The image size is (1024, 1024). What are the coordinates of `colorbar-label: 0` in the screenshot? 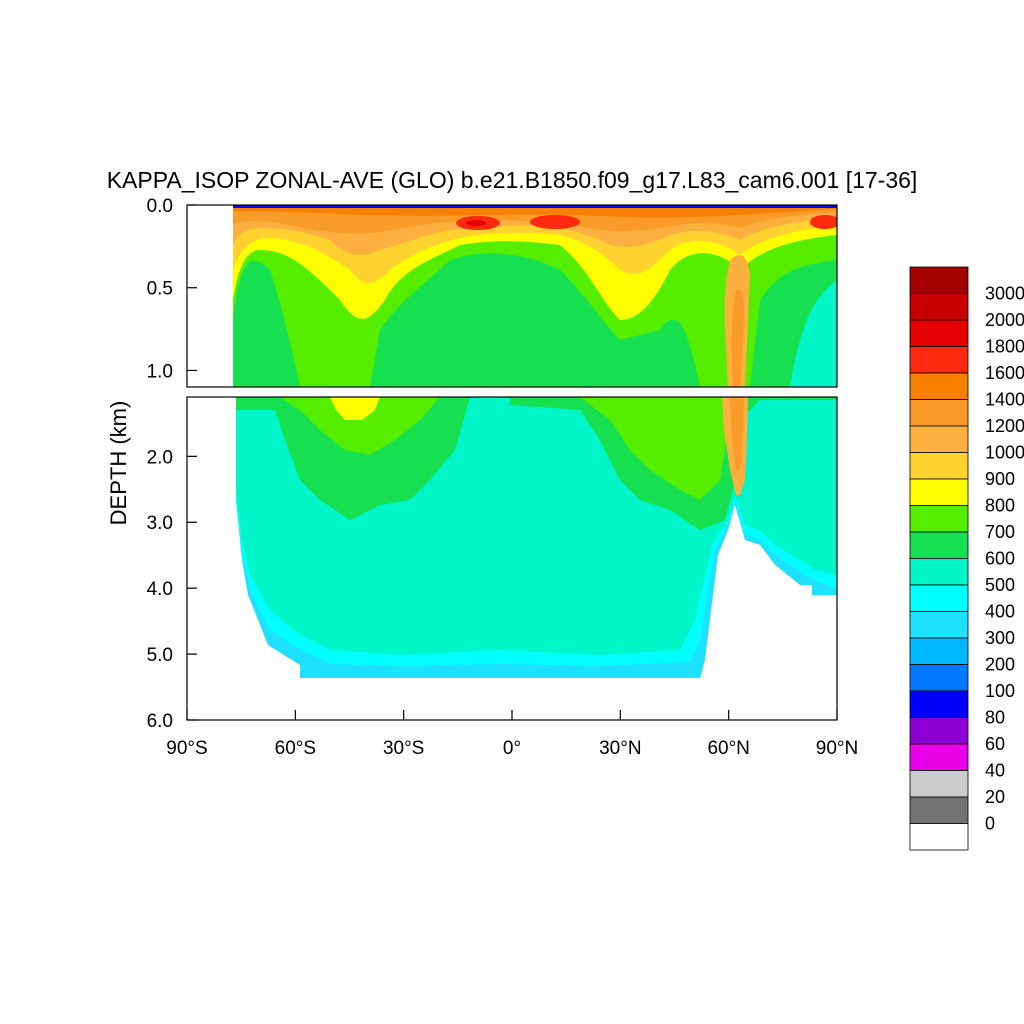 It's located at (990, 824).